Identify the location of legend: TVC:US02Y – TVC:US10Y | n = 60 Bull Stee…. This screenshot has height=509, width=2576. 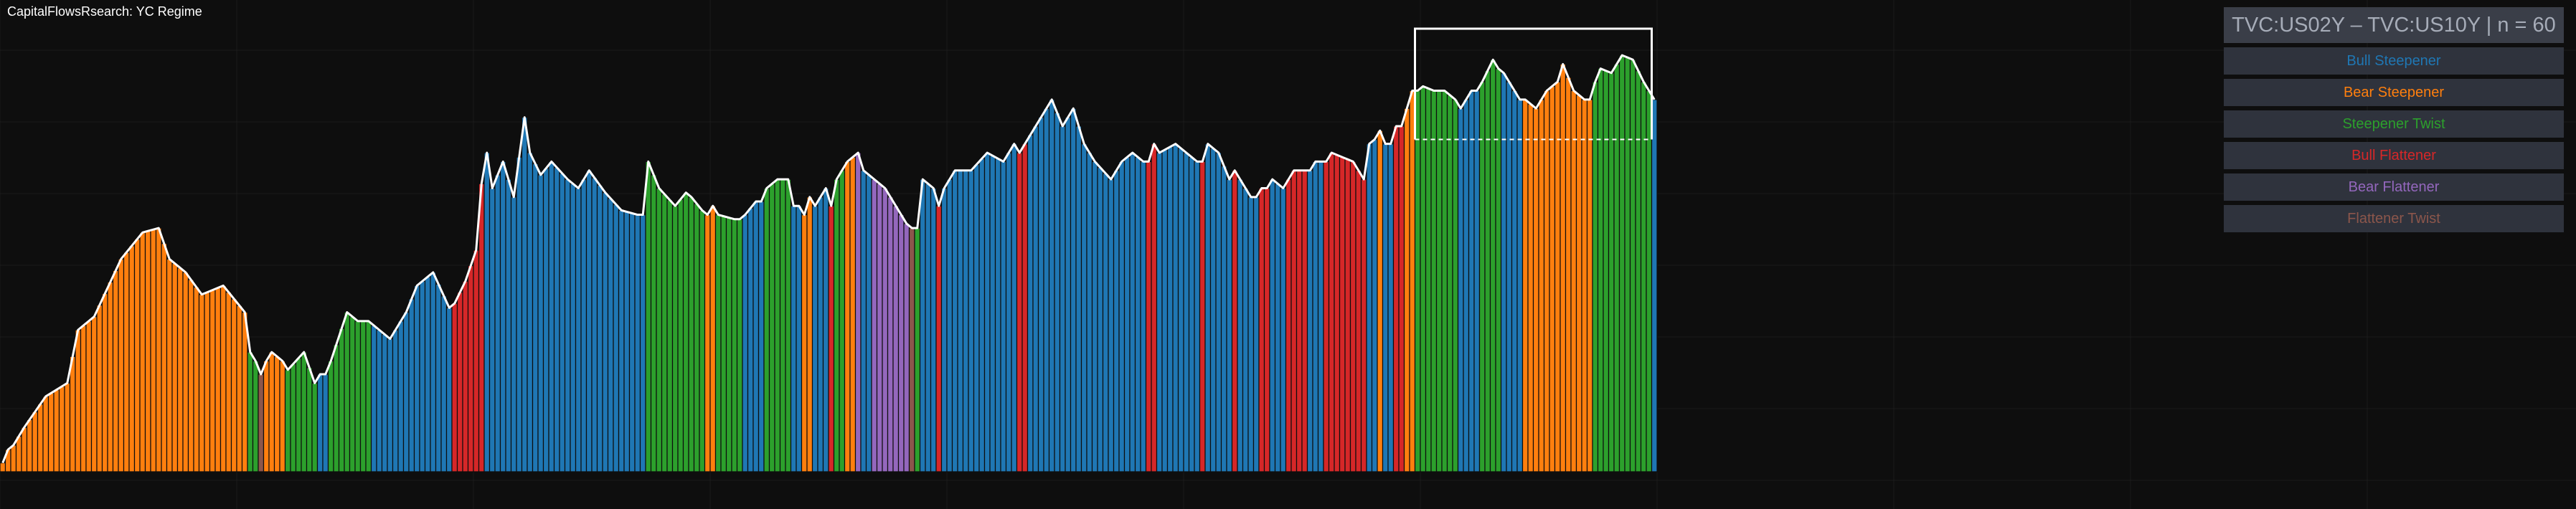
(2394, 122).